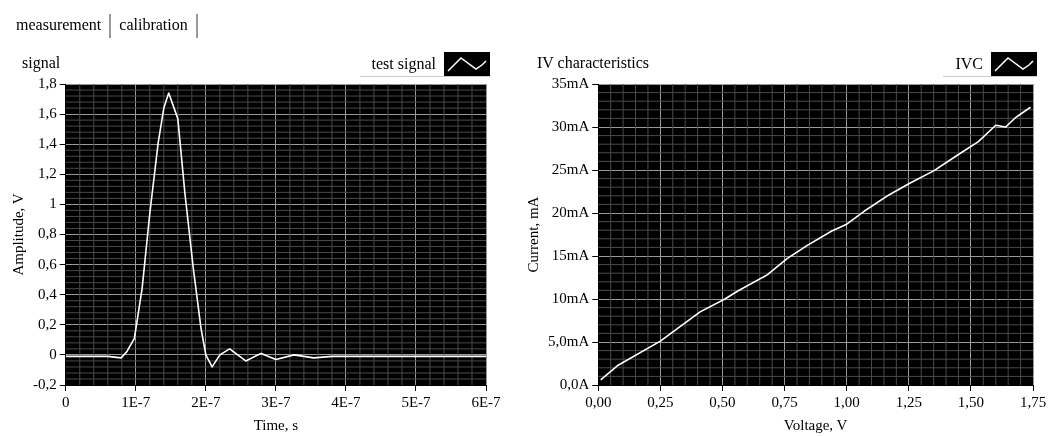 The width and height of the screenshot is (1059, 437). Describe the element at coordinates (403, 64) in the screenshot. I see `legend-label: test signal` at that location.